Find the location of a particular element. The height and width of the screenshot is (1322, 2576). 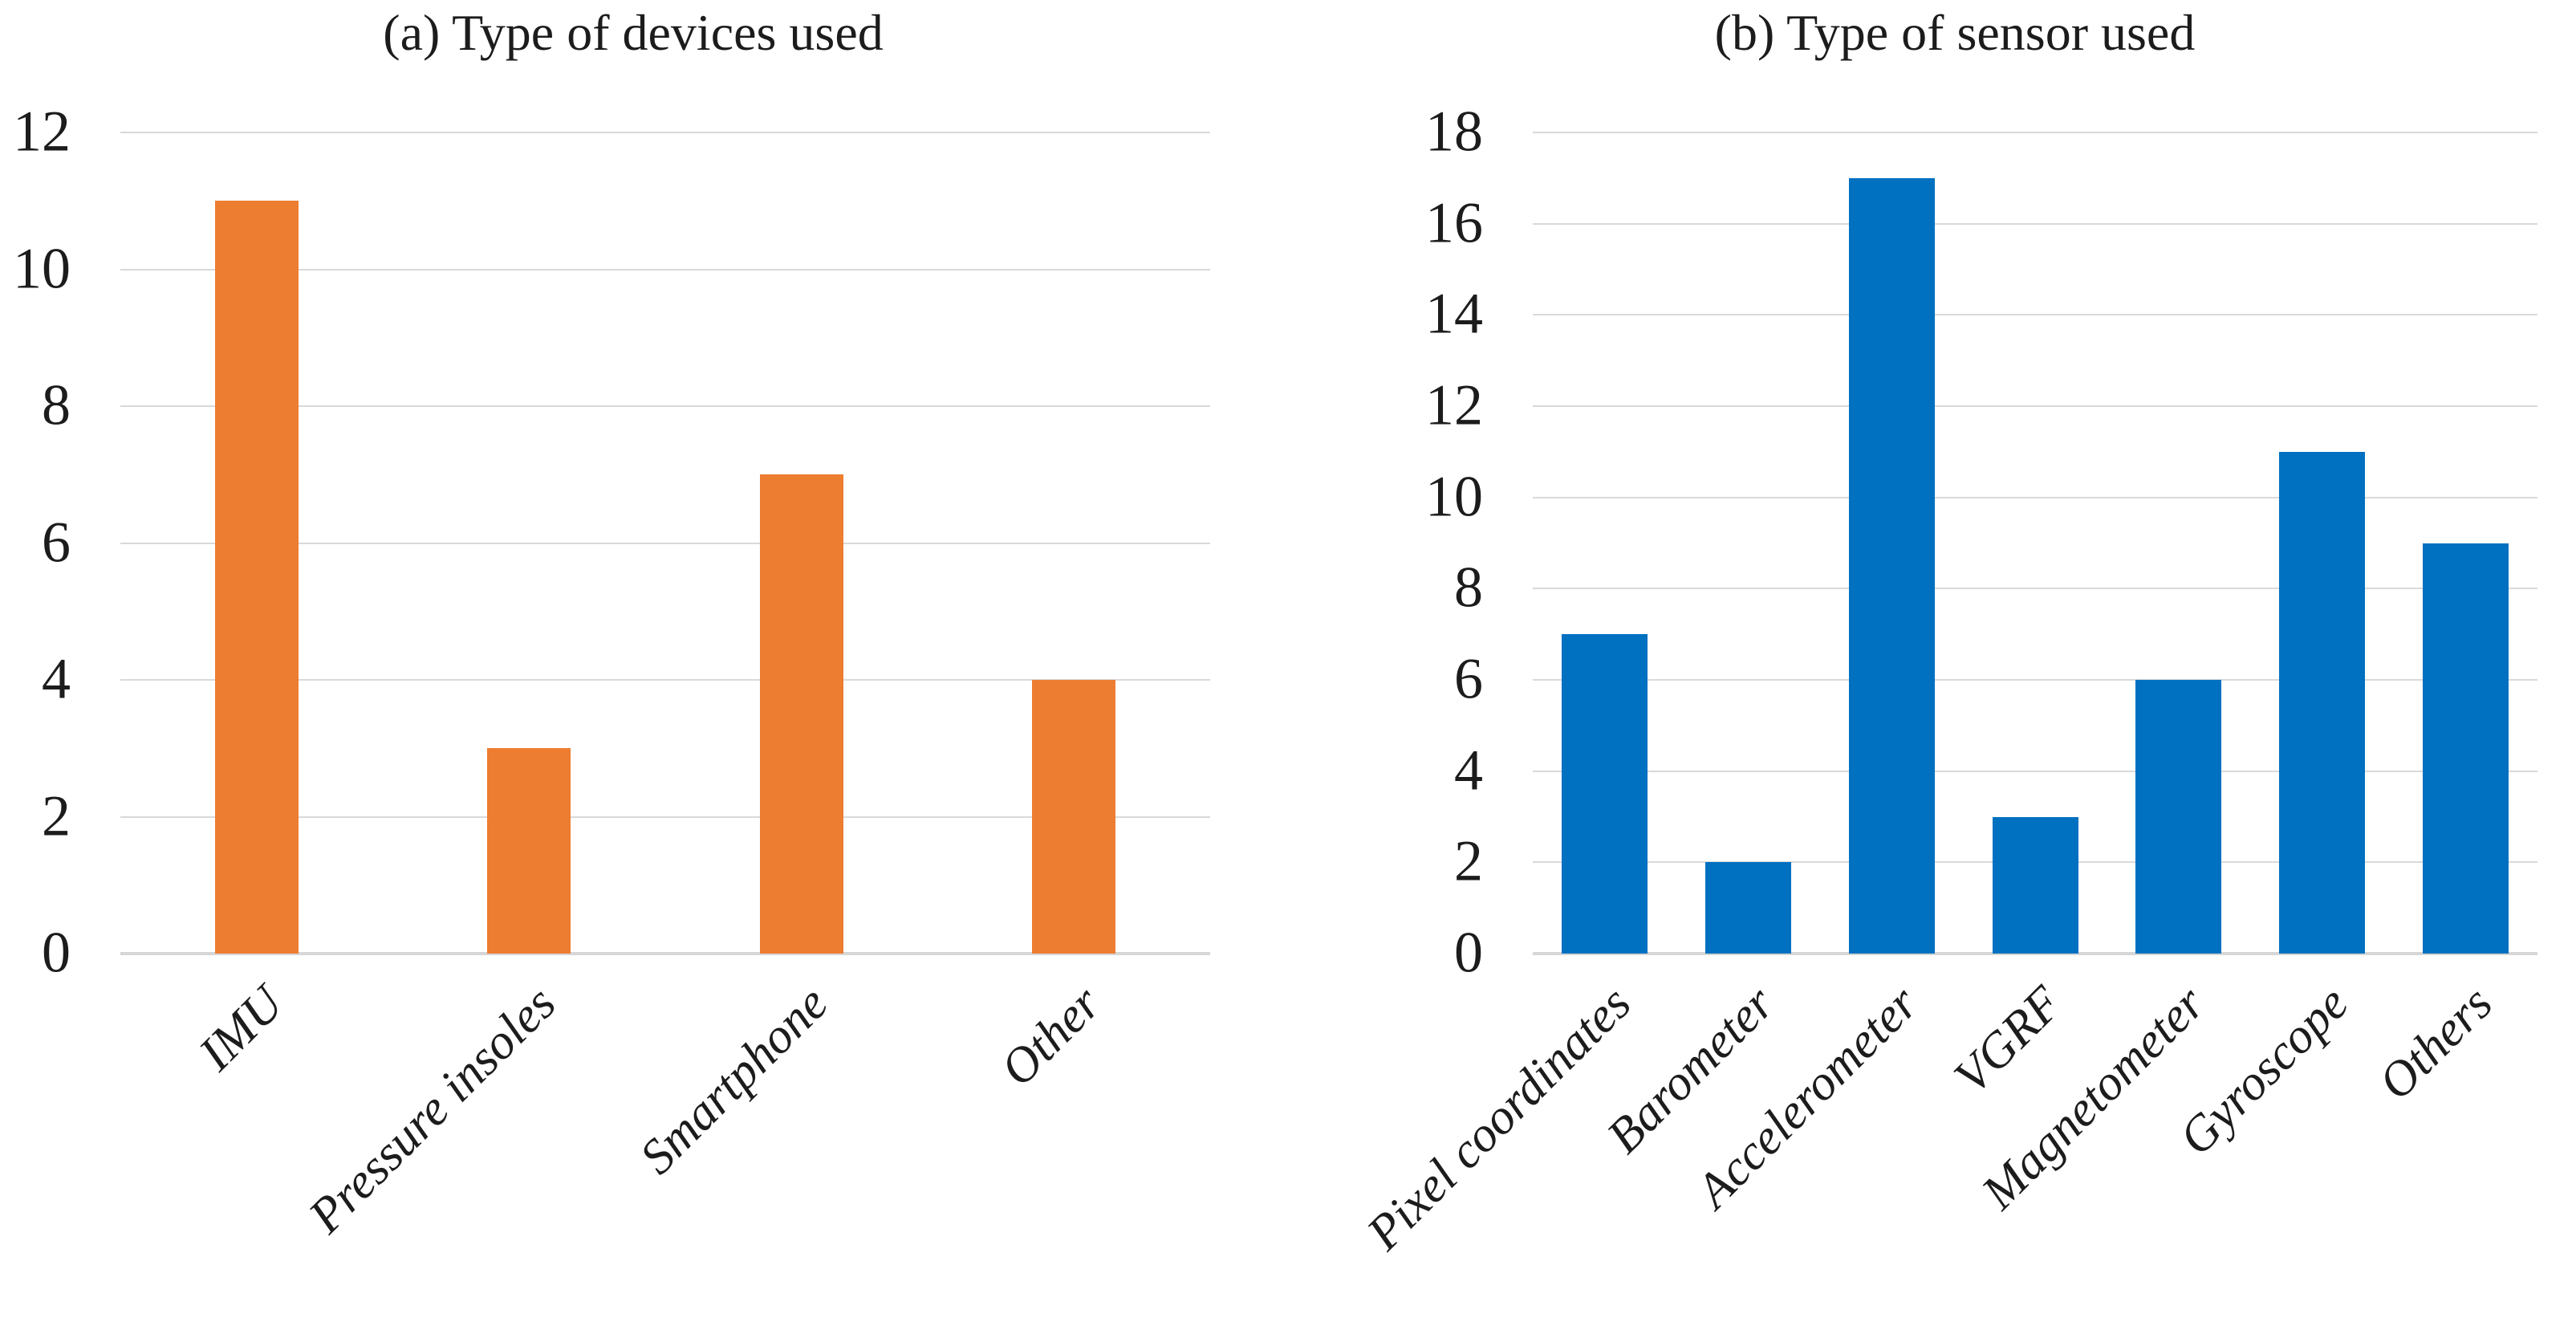

y-tick-label: 16 is located at coordinates (1454, 222).